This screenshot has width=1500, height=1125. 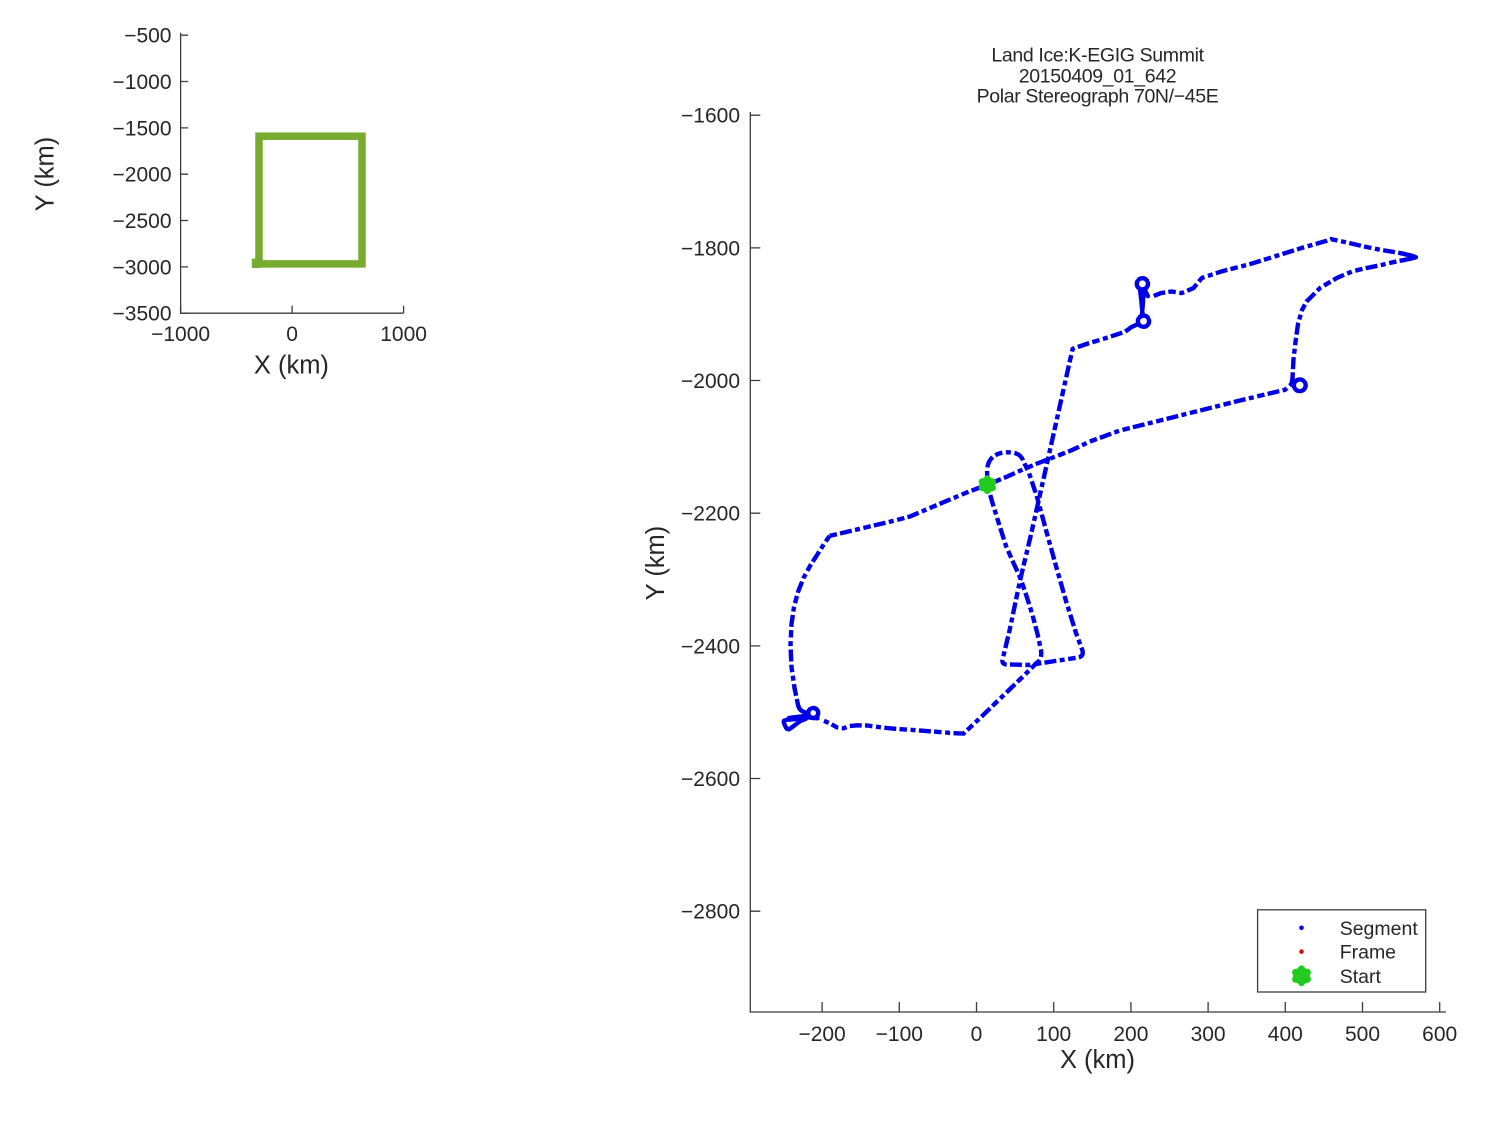 What do you see at coordinates (710, 248) in the screenshot?
I see `svg-text: −1800` at bounding box center [710, 248].